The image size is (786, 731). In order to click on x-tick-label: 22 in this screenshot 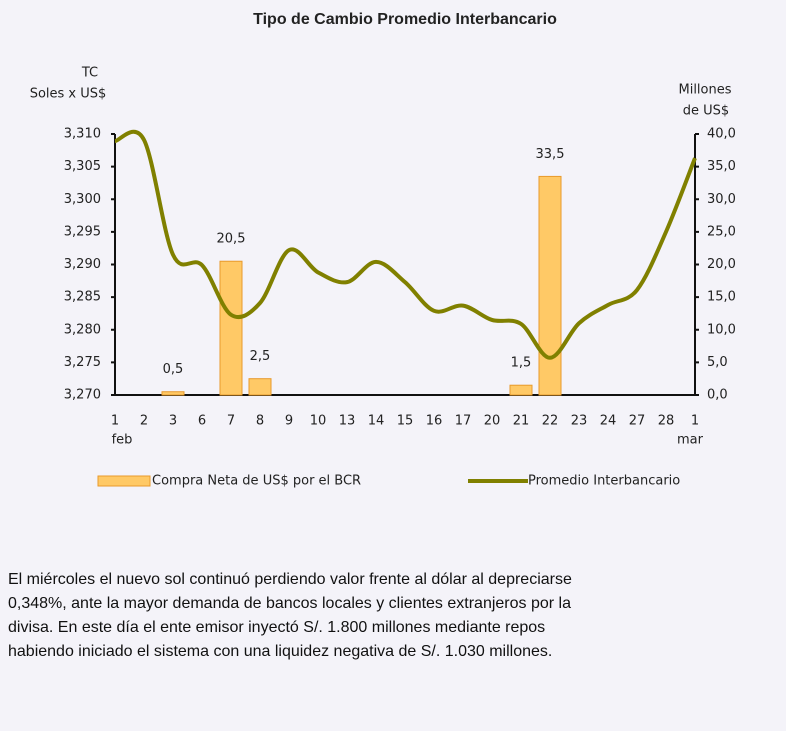, I will do `click(550, 421)`.